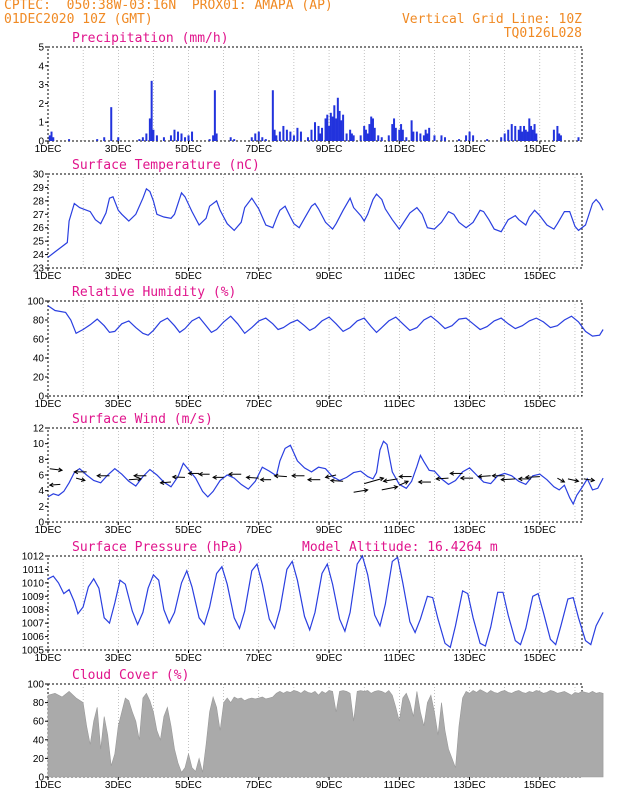 This screenshot has width=618, height=800. What do you see at coordinates (35, 685) in the screenshot?
I see `y-tick-label: 100` at bounding box center [35, 685].